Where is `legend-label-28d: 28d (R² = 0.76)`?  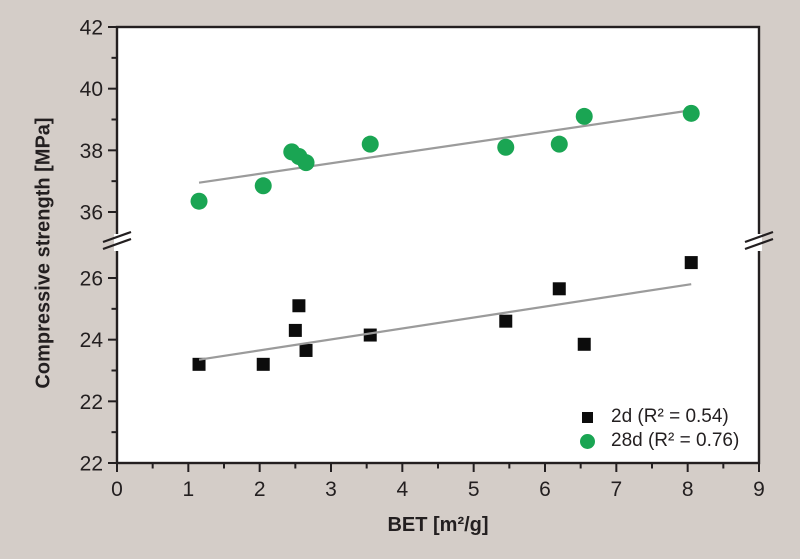
legend-label-28d: 28d (R² = 0.76) is located at coordinates (675, 440).